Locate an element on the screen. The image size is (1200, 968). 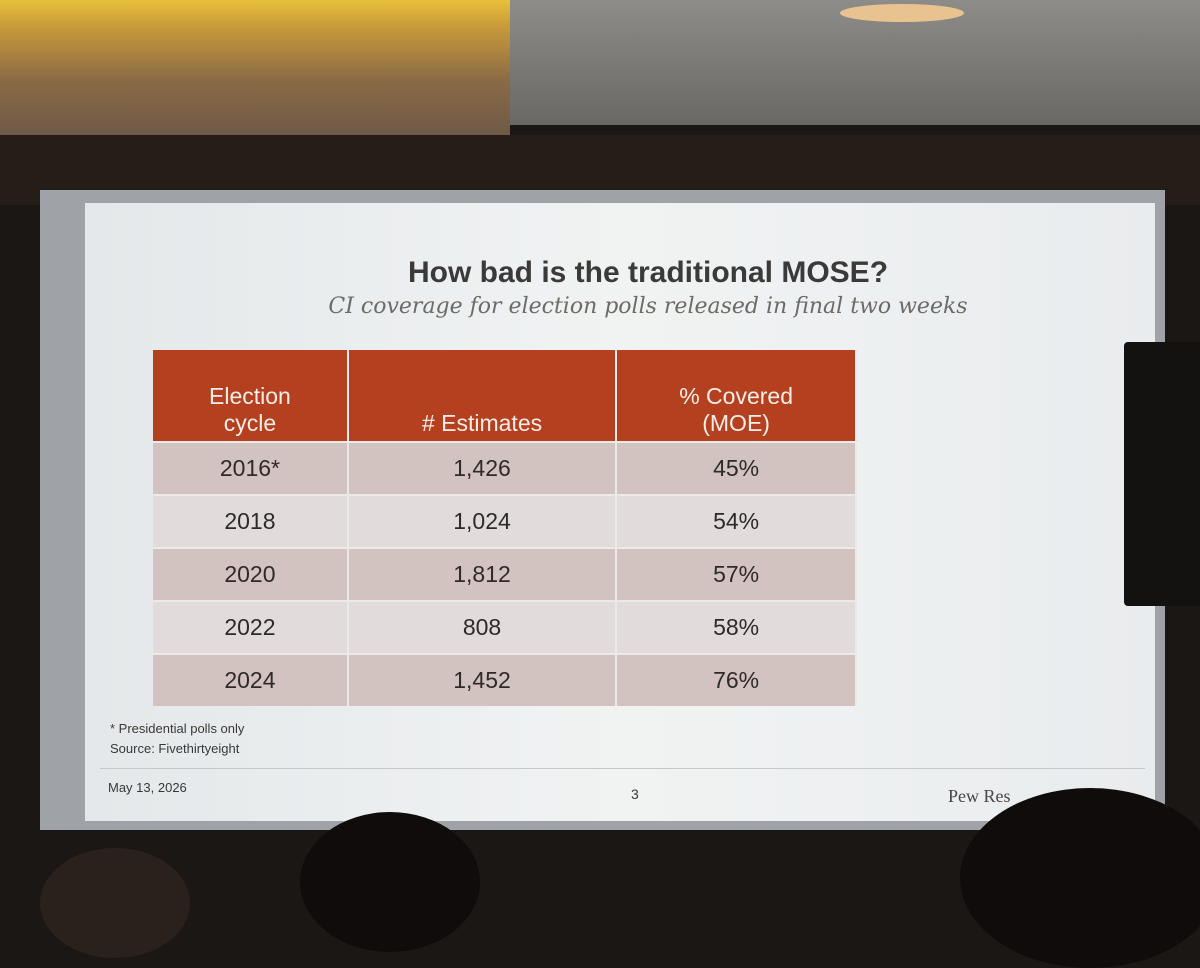
table-row: 2020 1,812 57% is located at coordinates (505, 574).